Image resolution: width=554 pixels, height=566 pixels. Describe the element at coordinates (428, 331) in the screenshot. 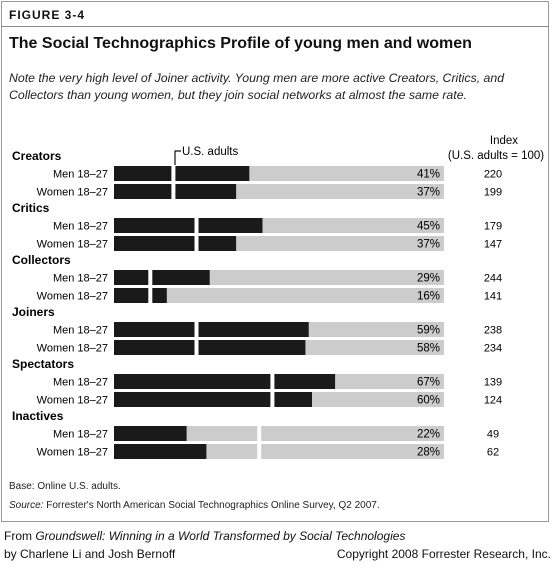

I see `value-label: 59%` at that location.